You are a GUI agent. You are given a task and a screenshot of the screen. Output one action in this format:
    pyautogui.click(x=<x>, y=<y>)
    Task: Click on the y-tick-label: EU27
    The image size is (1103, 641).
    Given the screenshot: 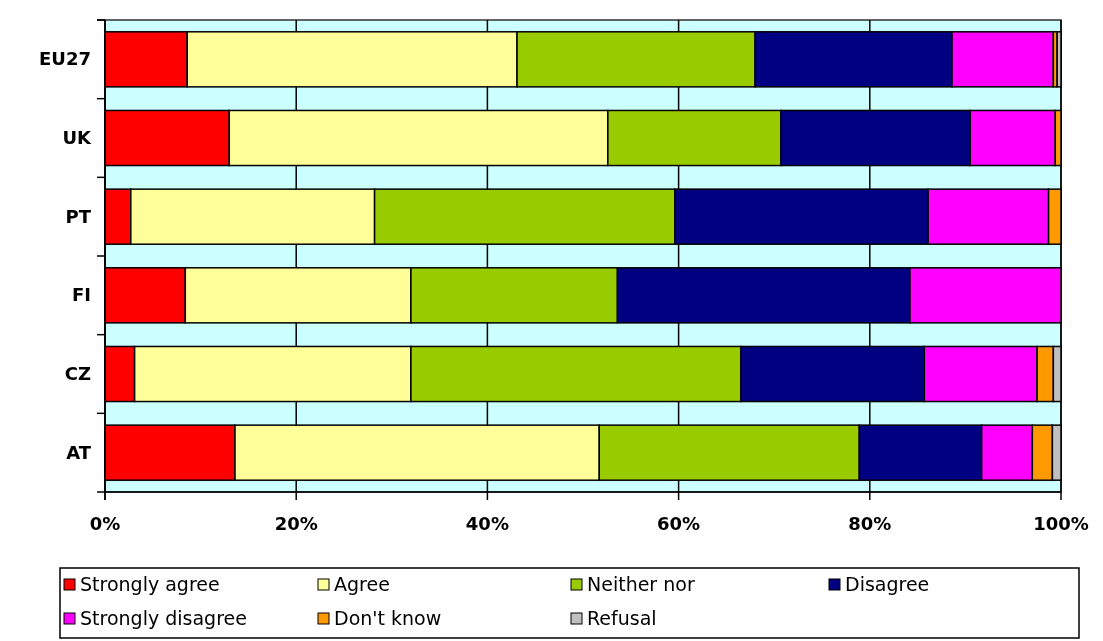 What is the action you would take?
    pyautogui.click(x=65, y=59)
    